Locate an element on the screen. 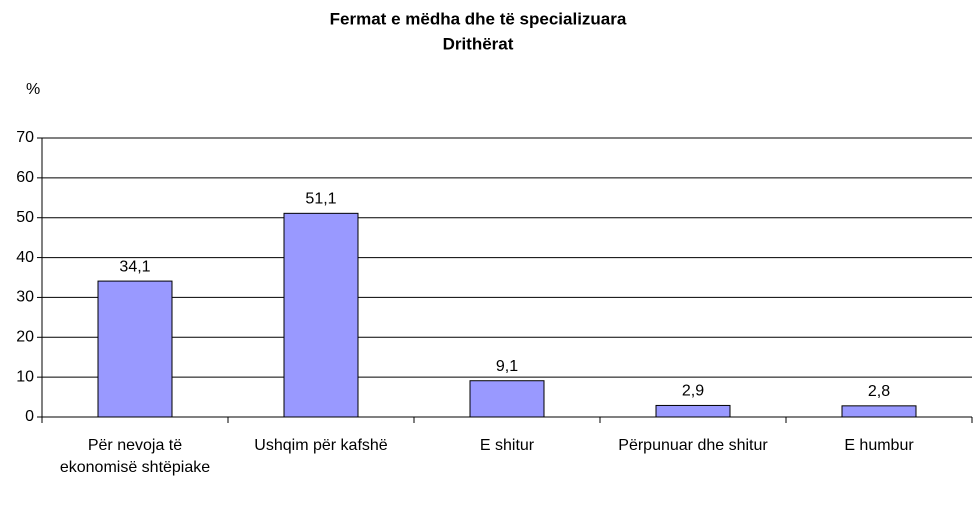  x-tick-label: E shitur is located at coordinates (507, 445).